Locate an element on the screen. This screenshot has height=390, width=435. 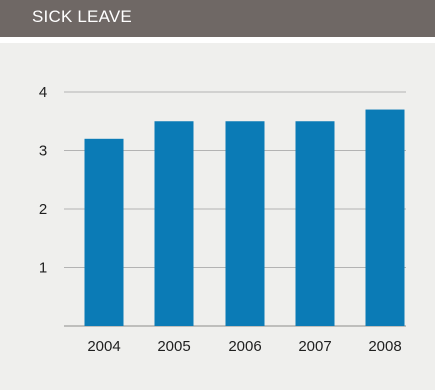
y-tick-label: 2 is located at coordinates (43, 209).